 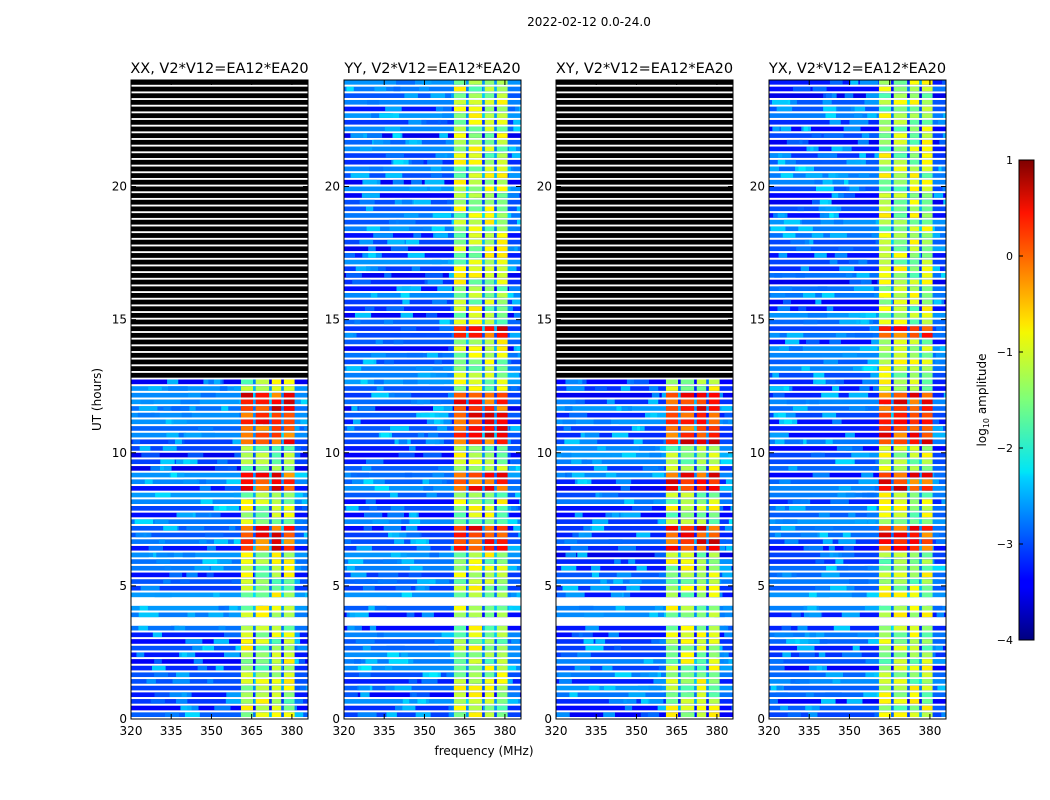 I want to click on x-tick-label: 380, so click(x=291, y=731).